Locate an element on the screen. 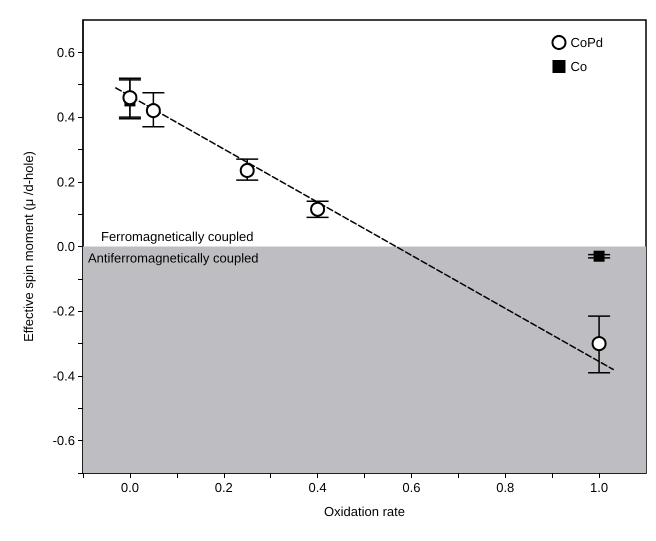  y-tick-label: -0.6 is located at coordinates (63, 440).